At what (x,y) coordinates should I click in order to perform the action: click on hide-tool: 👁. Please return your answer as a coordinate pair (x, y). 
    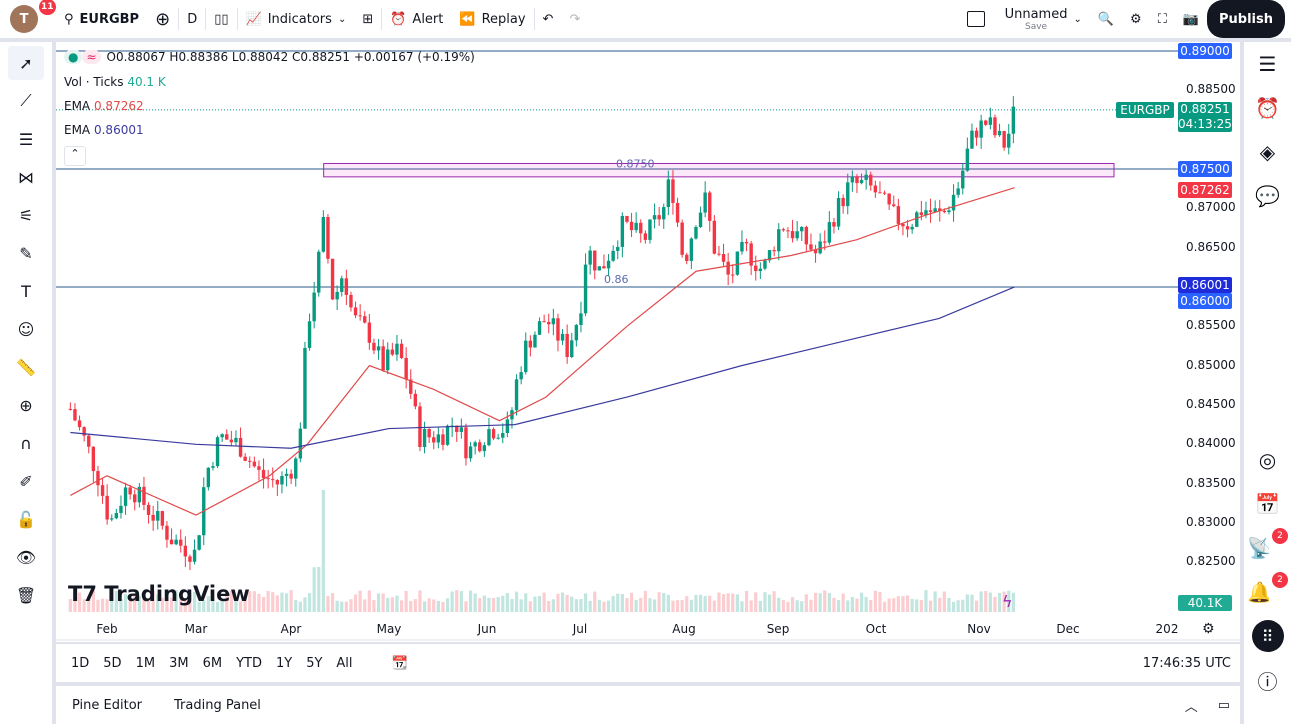
    Looking at the image, I should click on (26, 557).